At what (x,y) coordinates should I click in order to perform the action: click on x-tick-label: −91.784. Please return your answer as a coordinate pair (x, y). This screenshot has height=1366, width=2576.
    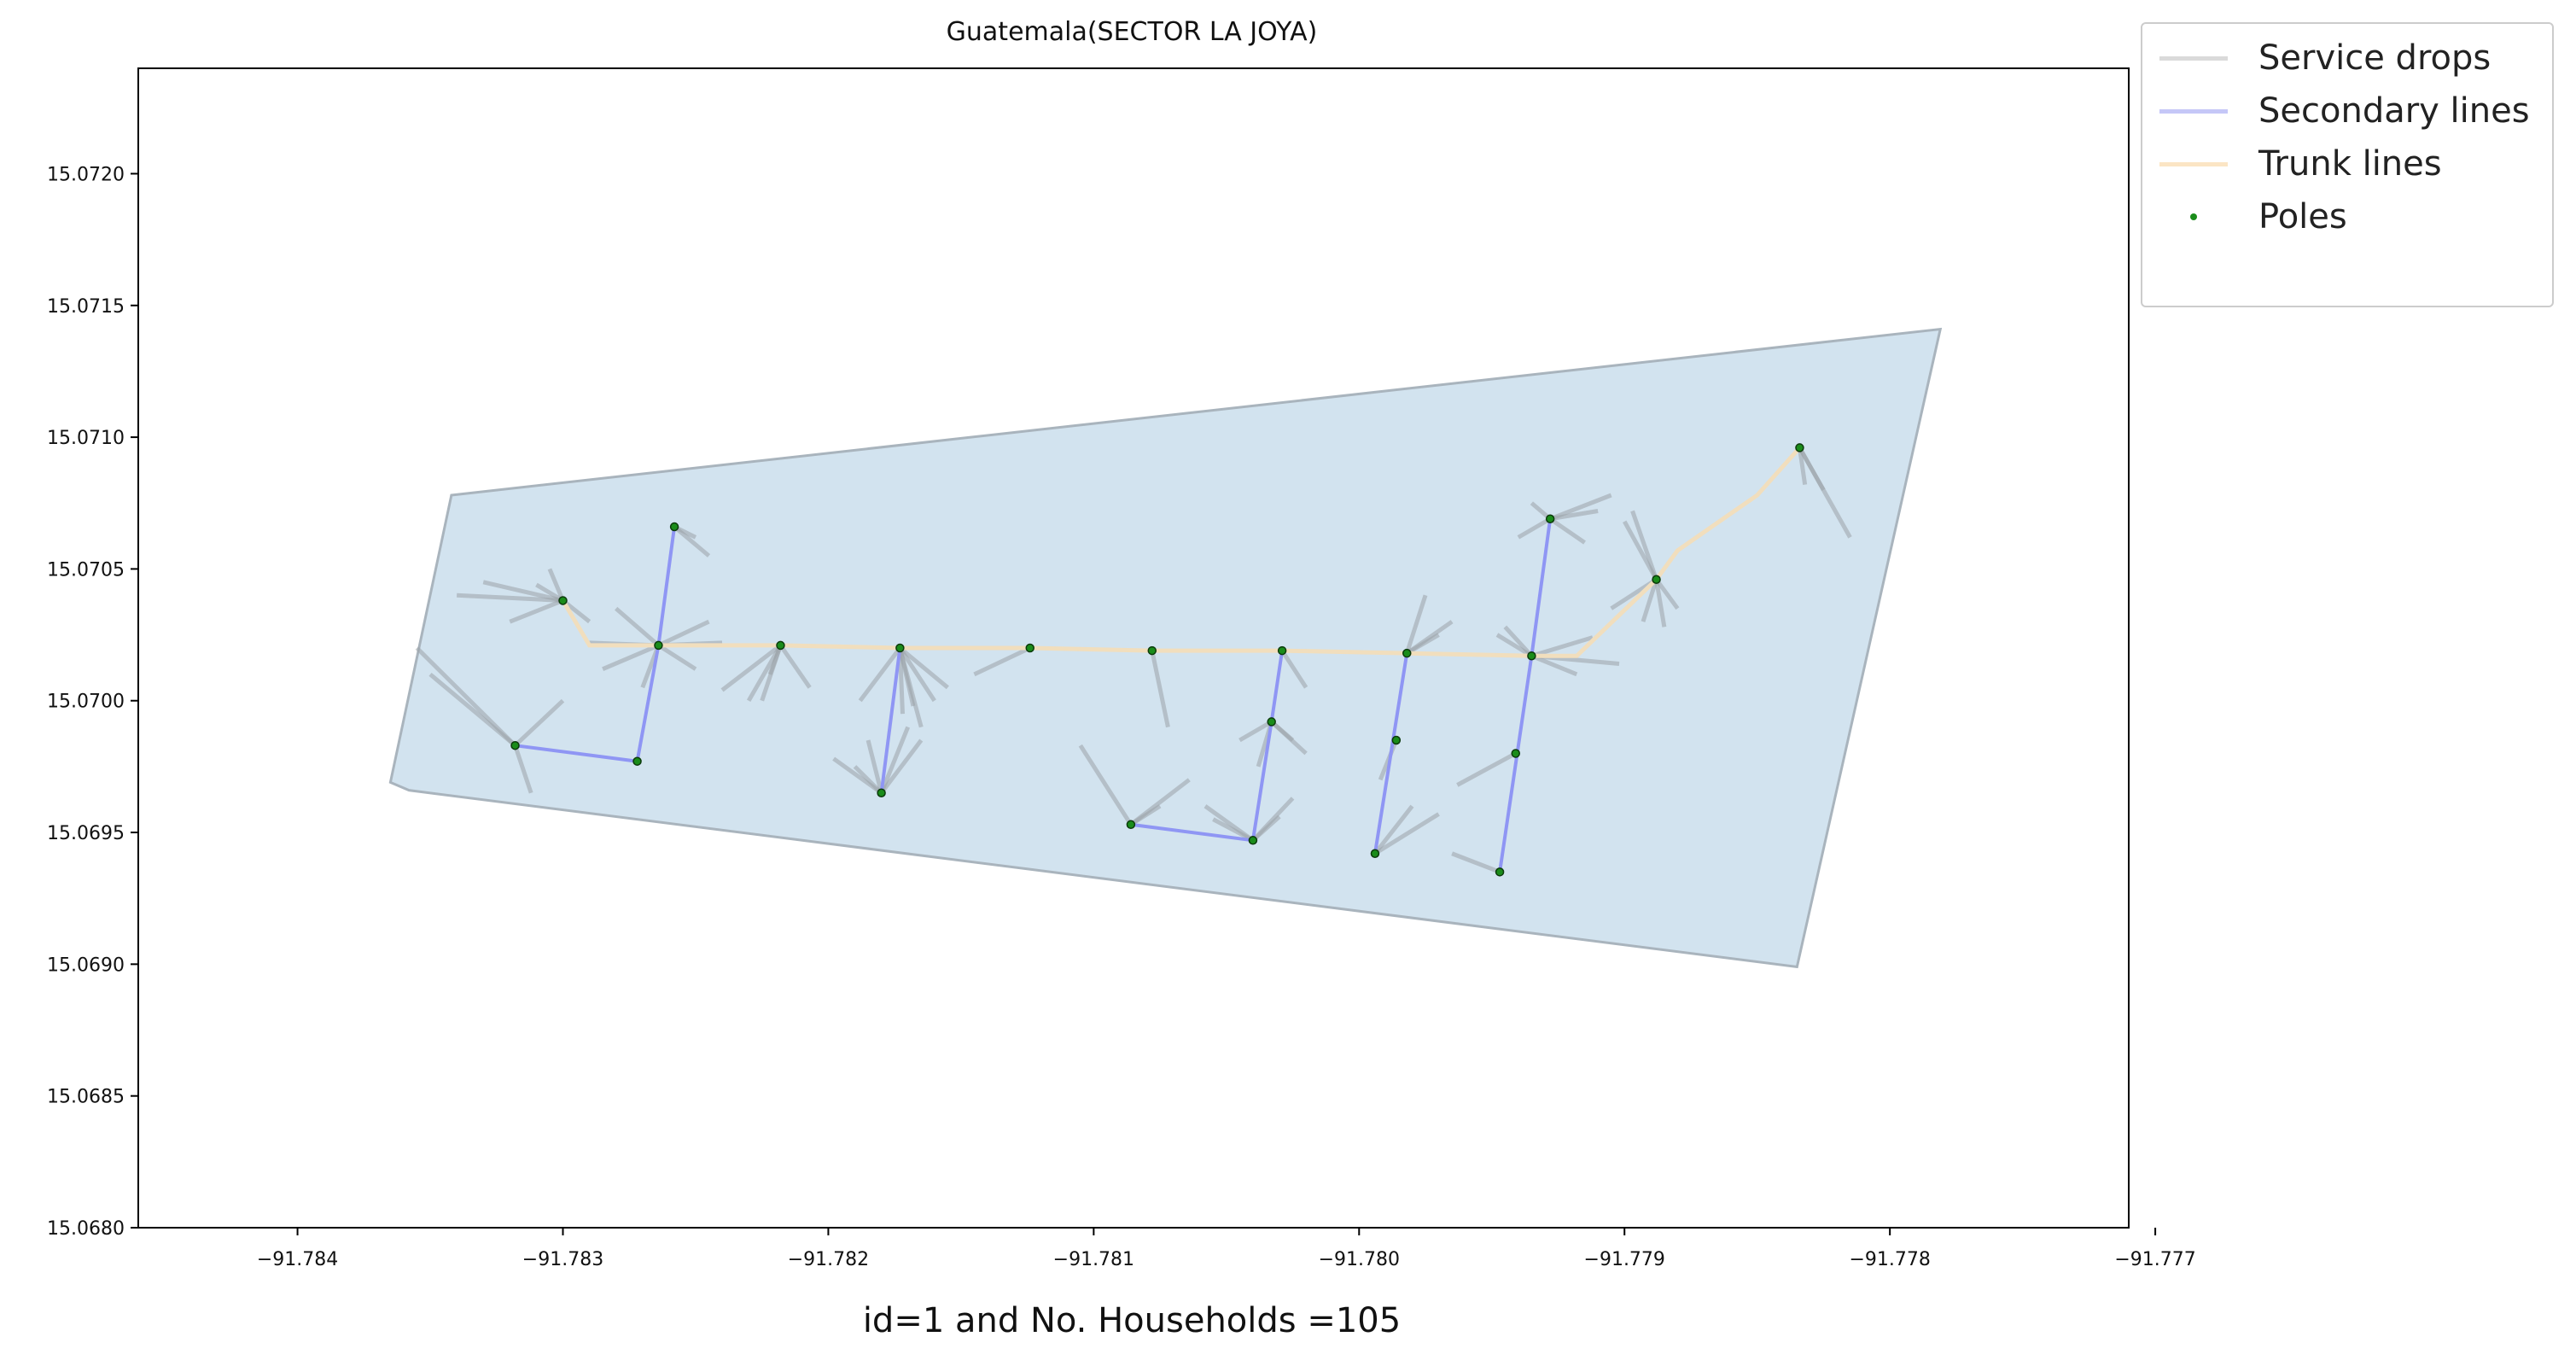
    Looking at the image, I should click on (297, 1259).